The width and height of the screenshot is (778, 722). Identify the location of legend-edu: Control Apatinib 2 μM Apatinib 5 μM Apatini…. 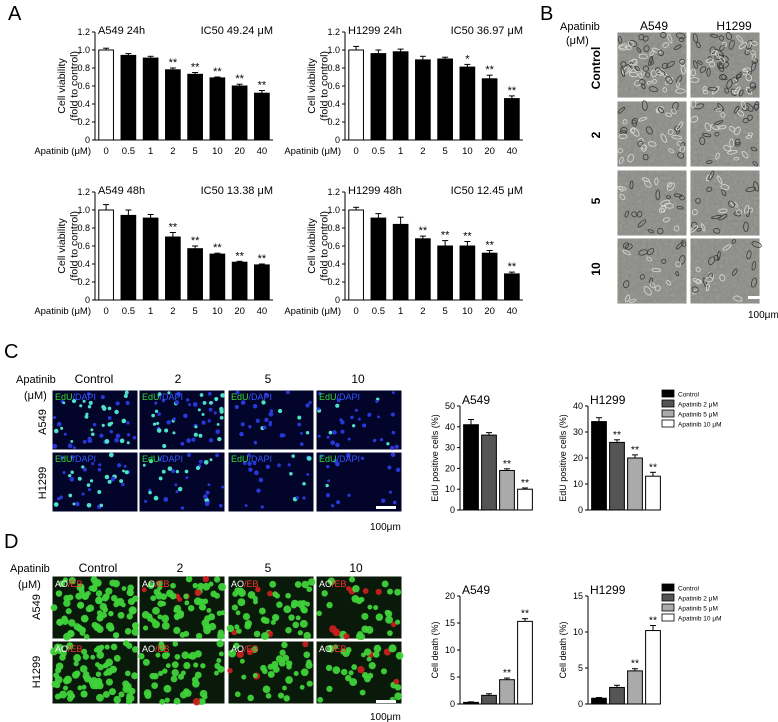
(691, 409).